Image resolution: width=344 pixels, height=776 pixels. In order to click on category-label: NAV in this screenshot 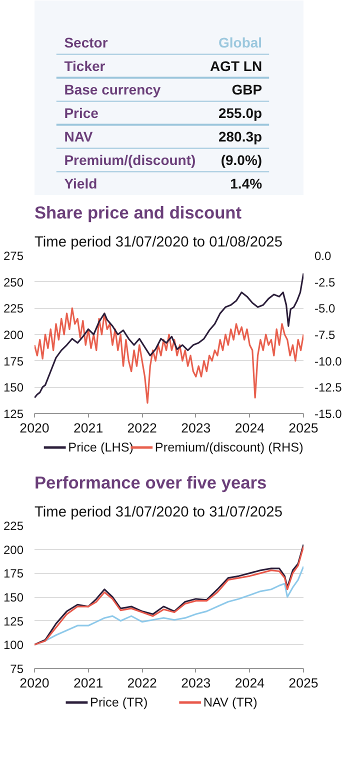, I will do `click(79, 136)`.